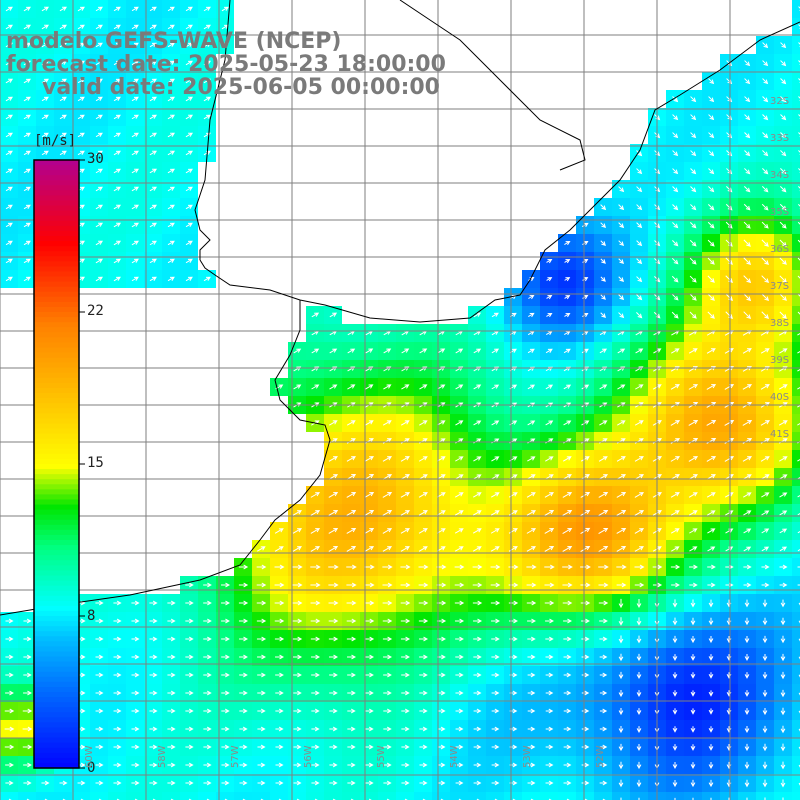 The image size is (800, 800). I want to click on lon-label: 52W, so click(600, 756).